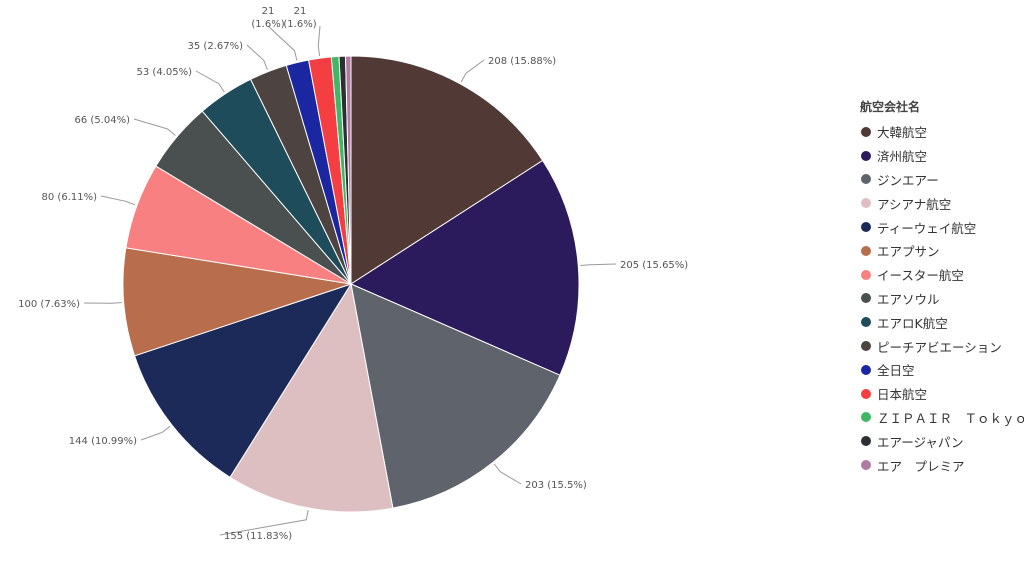 The image size is (1024, 562). I want to click on legend-item: エアージャパン, so click(942, 441).